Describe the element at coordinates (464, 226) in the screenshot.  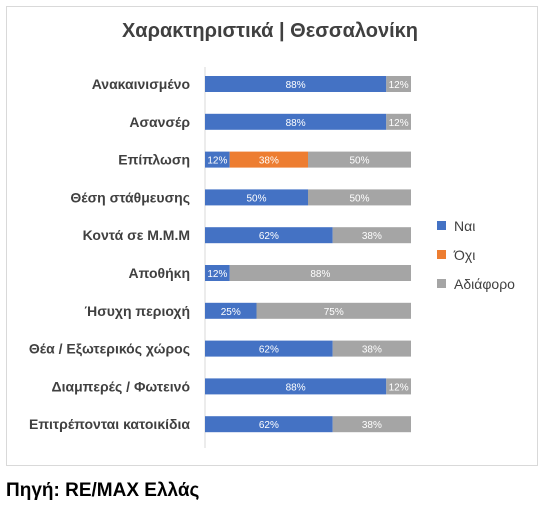
I see `legend-label: Ναι` at that location.